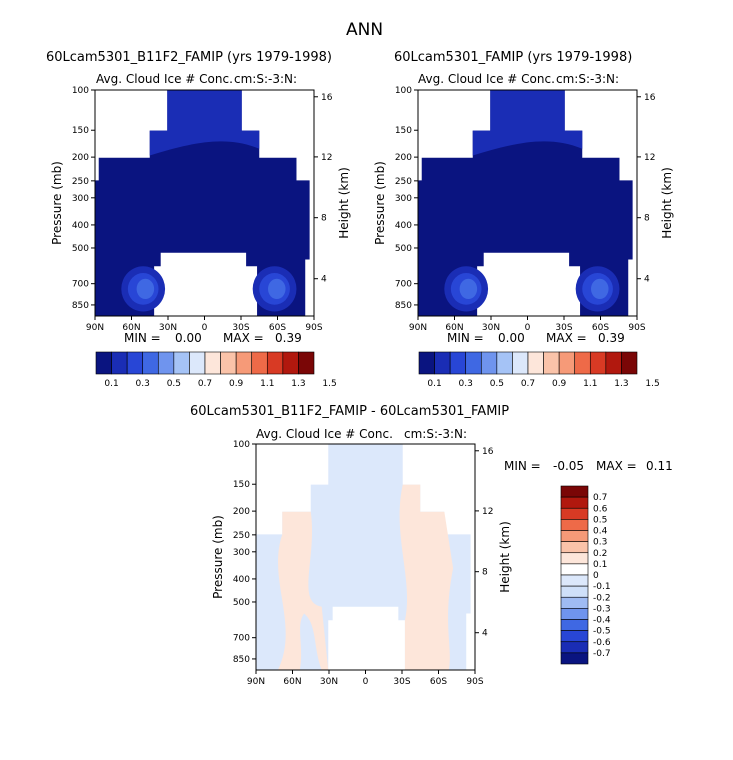 The height and width of the screenshot is (760, 733). I want to click on panel2-min-value: 0.00, so click(511, 338).